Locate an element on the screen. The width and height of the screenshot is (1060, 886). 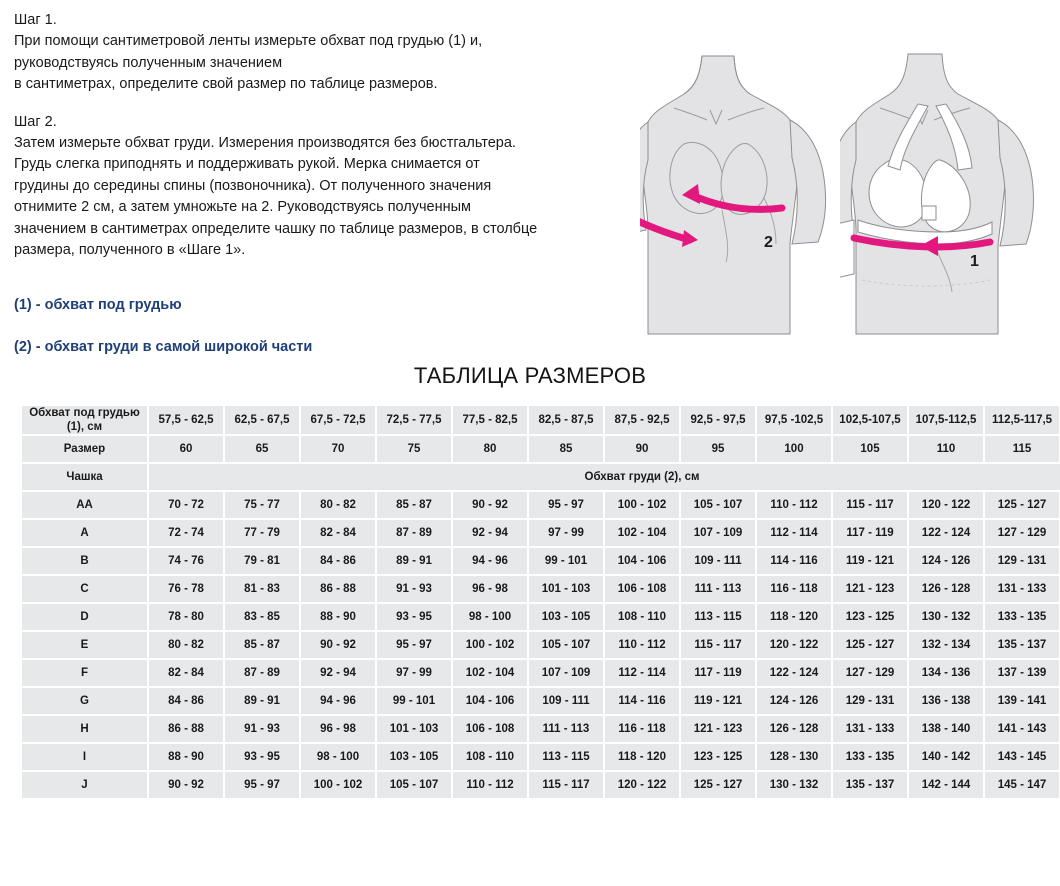
bust-cell-G-105: 129 - 131 is located at coordinates (870, 701).